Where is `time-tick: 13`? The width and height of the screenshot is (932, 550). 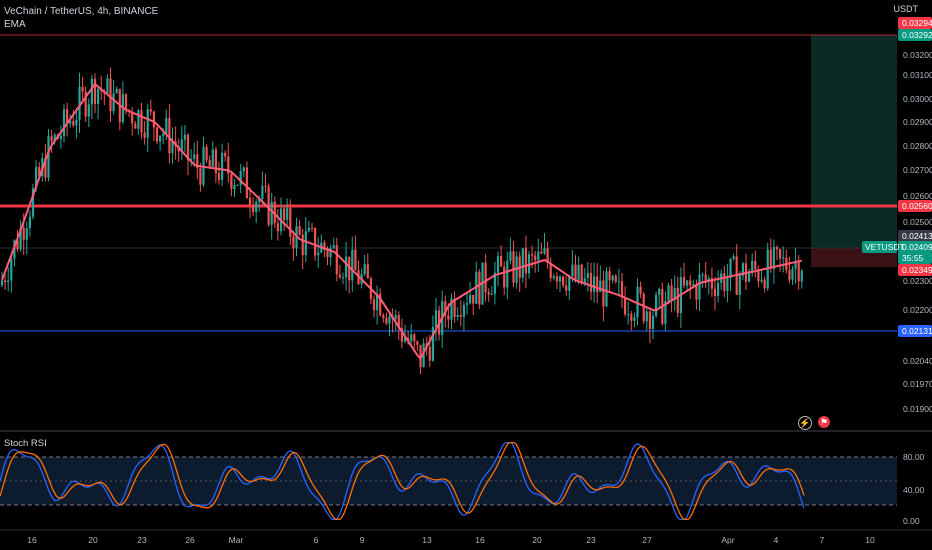 time-tick: 13 is located at coordinates (427, 540).